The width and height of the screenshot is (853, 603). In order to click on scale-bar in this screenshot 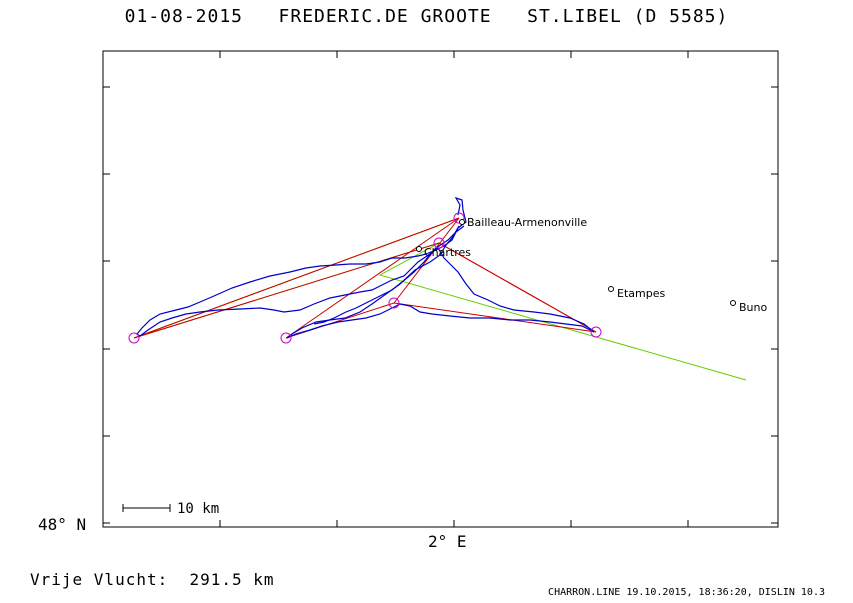, I will do `click(146, 508)`.